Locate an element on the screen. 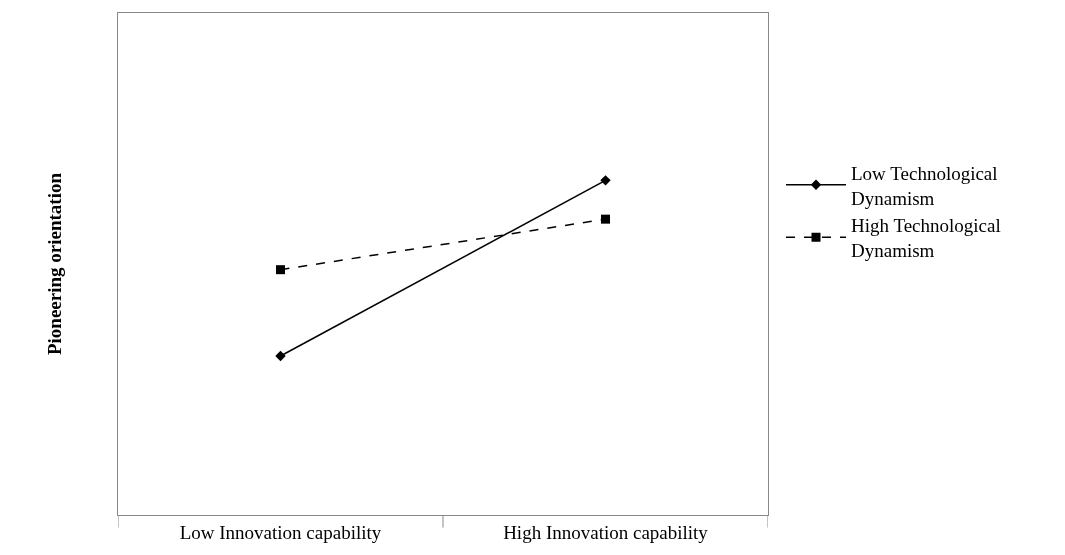 This screenshot has height=555, width=1065. x-tick-label: Low Innovation capability is located at coordinates (280, 532).